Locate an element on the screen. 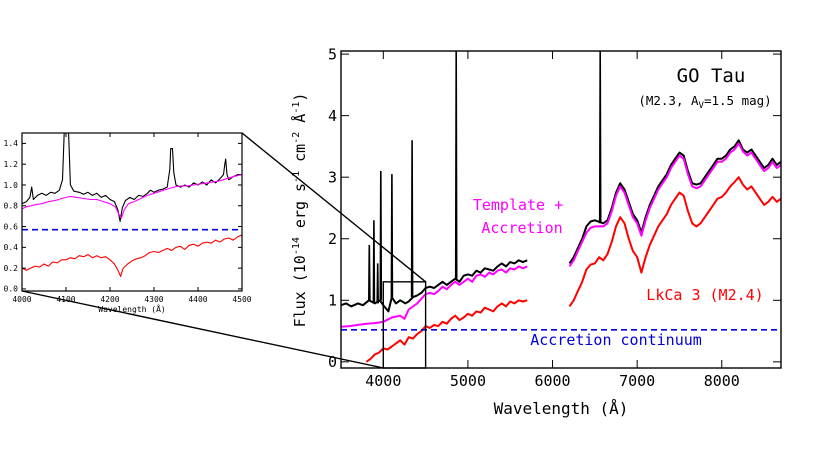  inset-ytick-label-0.8: 0.8 is located at coordinates (11, 206).